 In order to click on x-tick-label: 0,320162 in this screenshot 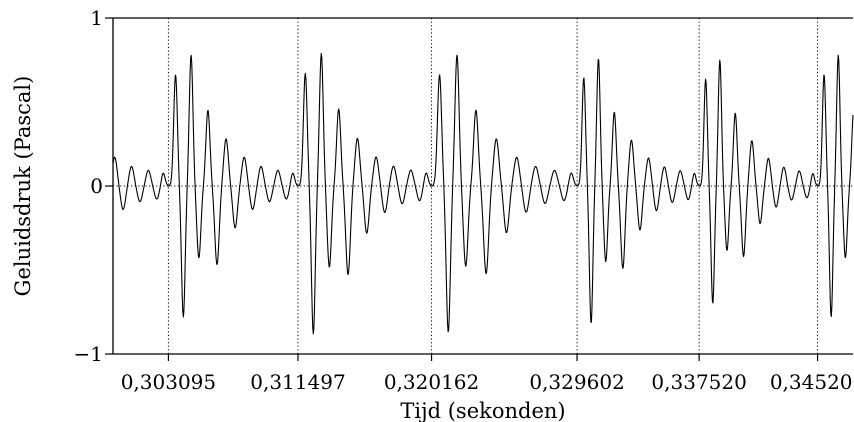, I will do `click(431, 382)`.